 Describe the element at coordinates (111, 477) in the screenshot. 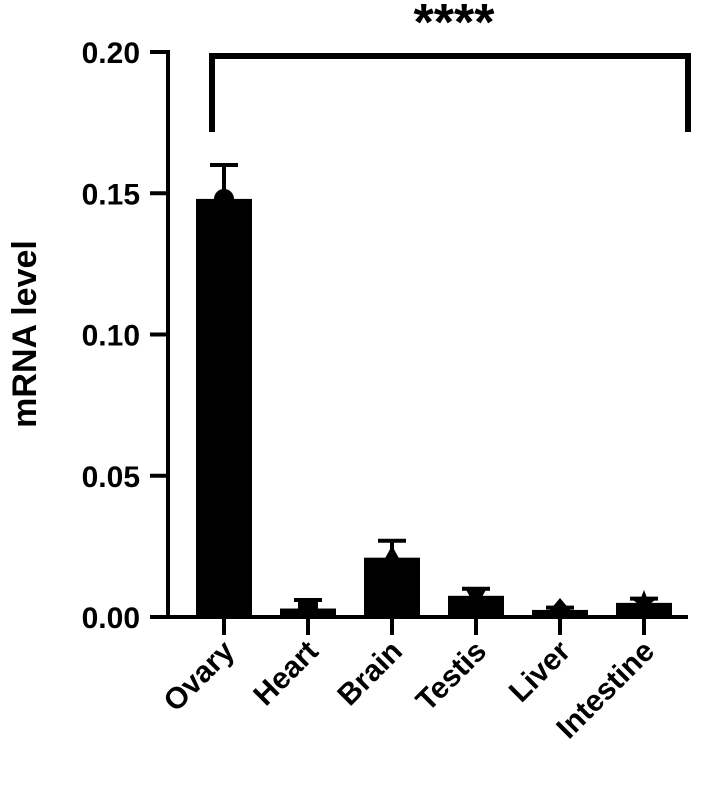

I see `y-tick-label: 0.05` at that location.